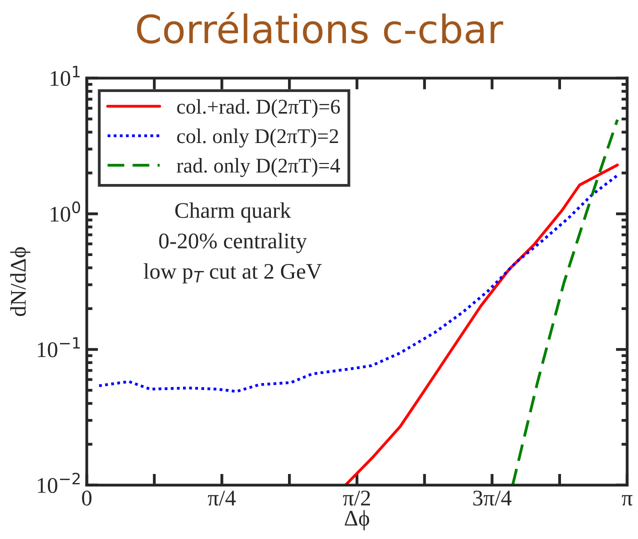 Image resolution: width=638 pixels, height=539 pixels. What do you see at coordinates (233, 243) in the screenshot?
I see `annotation: 0-20% centrality` at bounding box center [233, 243].